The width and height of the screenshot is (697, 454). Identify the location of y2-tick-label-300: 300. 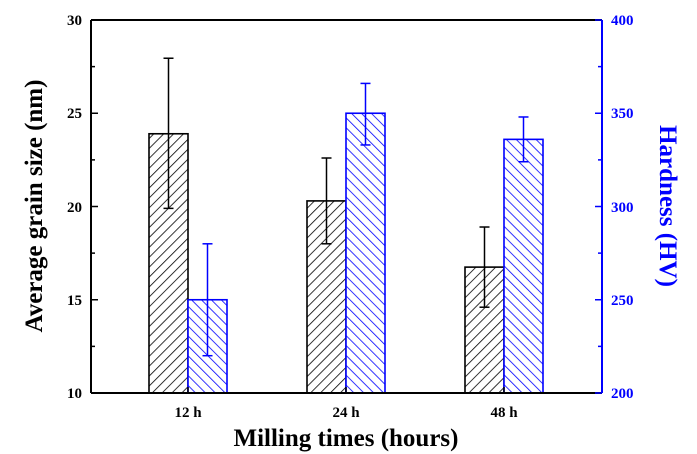
(622, 208).